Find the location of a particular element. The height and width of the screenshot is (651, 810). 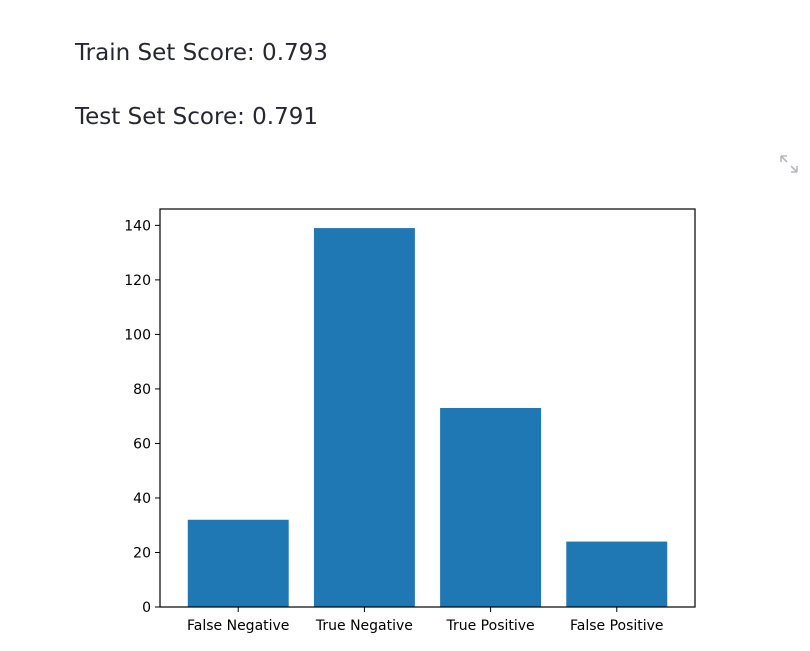

x-tick-label: True Positive is located at coordinates (490, 626).